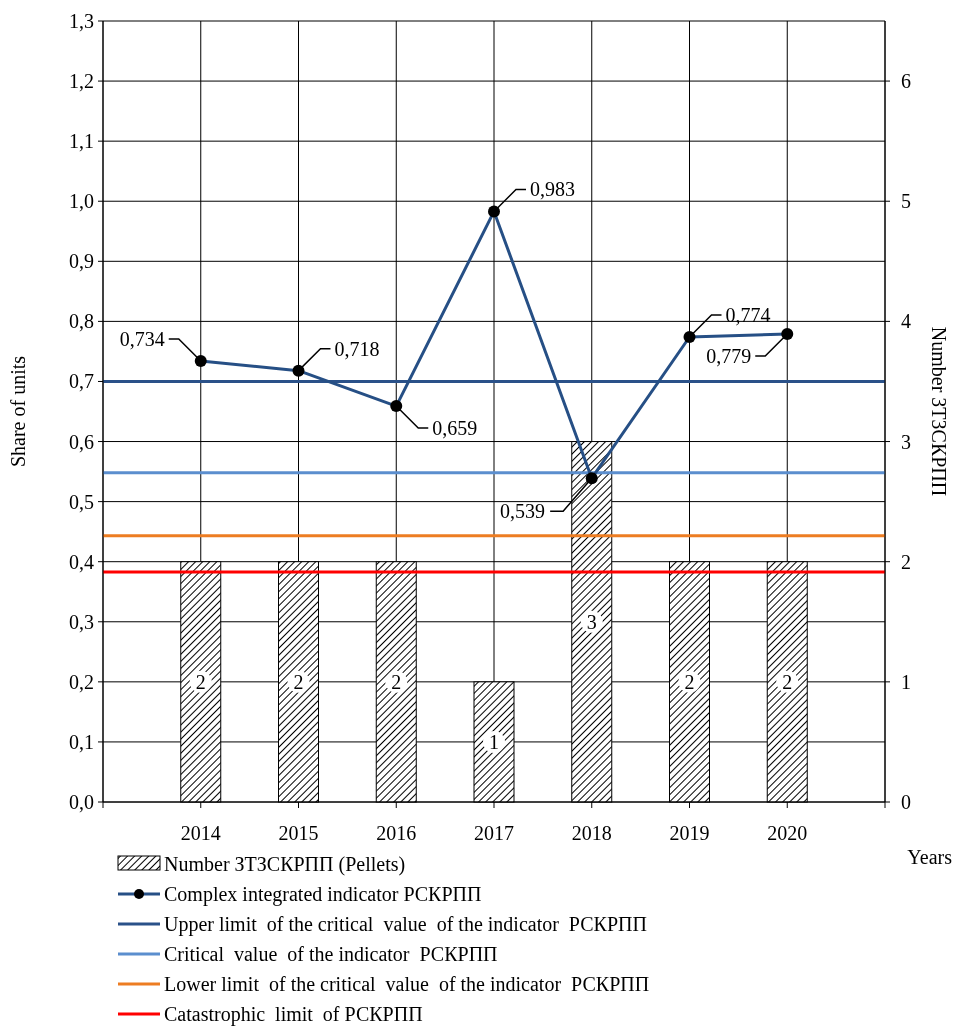 The height and width of the screenshot is (1034, 957). What do you see at coordinates (494, 741) in the screenshot?
I see `data-label: 1` at bounding box center [494, 741].